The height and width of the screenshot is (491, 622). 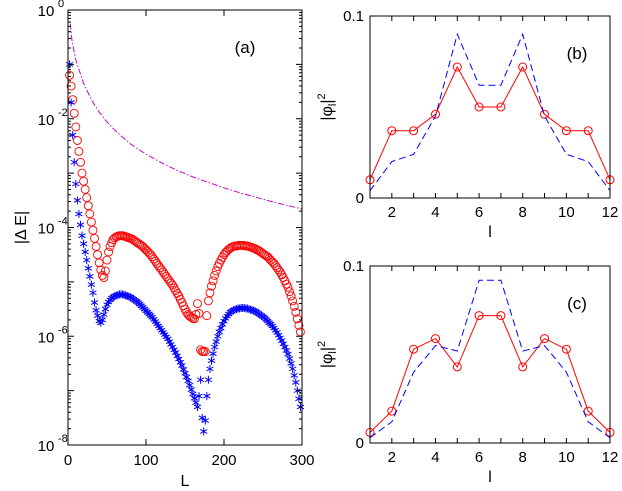 I want to click on xtick-label: 300, so click(x=301, y=460).